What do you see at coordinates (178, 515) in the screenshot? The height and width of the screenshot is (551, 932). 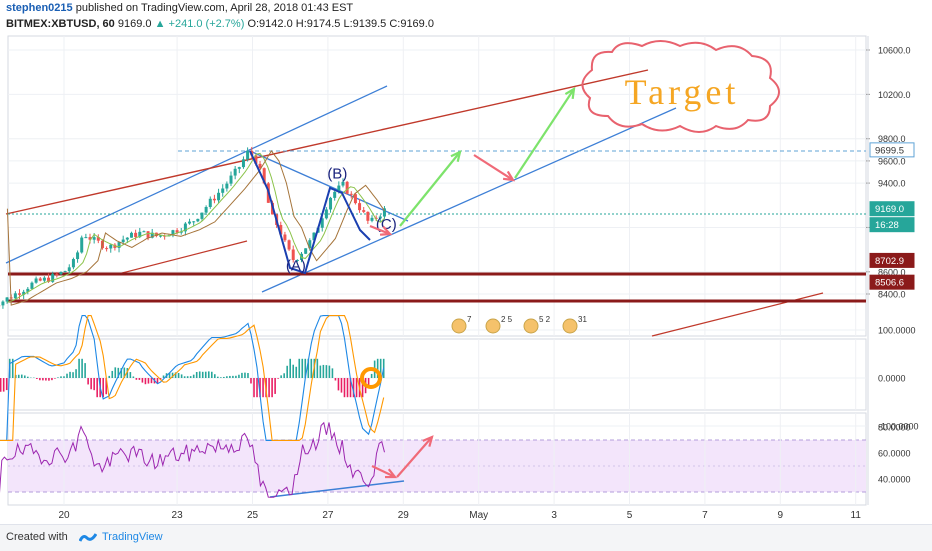 I see `x-tick-label: 23` at bounding box center [178, 515].